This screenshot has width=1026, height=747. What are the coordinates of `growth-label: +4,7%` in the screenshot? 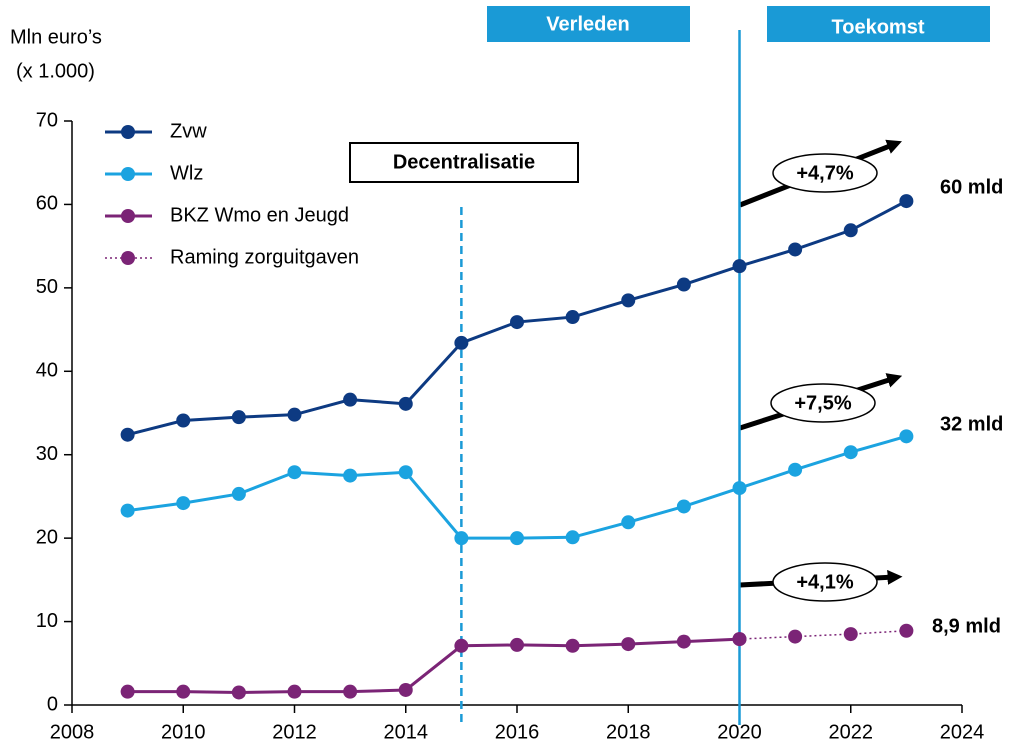 It's located at (824, 173).